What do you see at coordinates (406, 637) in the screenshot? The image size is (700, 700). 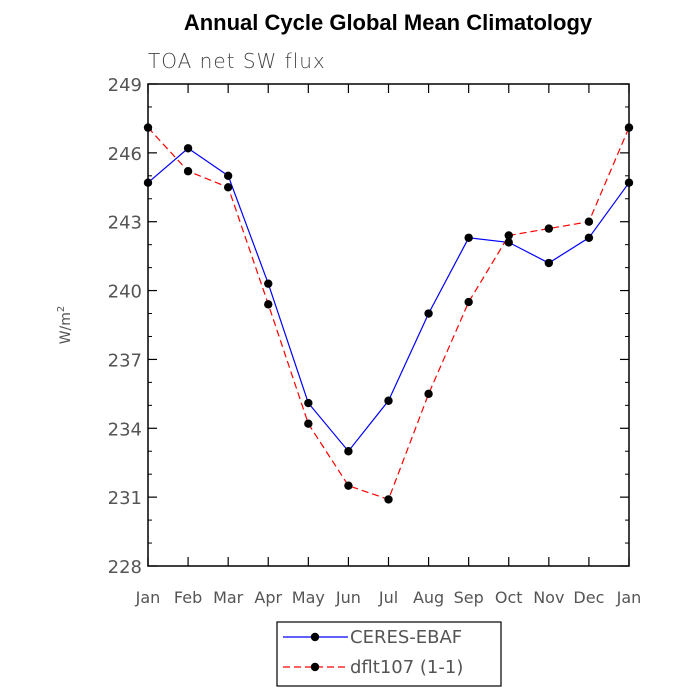 I see `legend-label-1: CERES-EBAF` at bounding box center [406, 637].